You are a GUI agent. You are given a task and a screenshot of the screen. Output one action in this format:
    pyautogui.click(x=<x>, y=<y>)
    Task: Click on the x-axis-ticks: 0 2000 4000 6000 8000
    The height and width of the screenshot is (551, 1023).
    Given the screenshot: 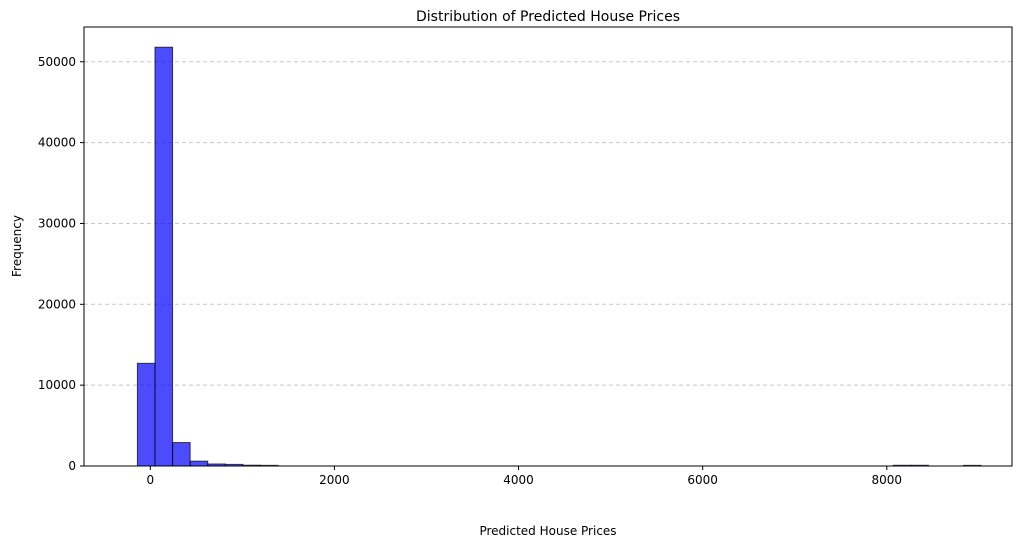 What is the action you would take?
    pyautogui.click(x=524, y=476)
    